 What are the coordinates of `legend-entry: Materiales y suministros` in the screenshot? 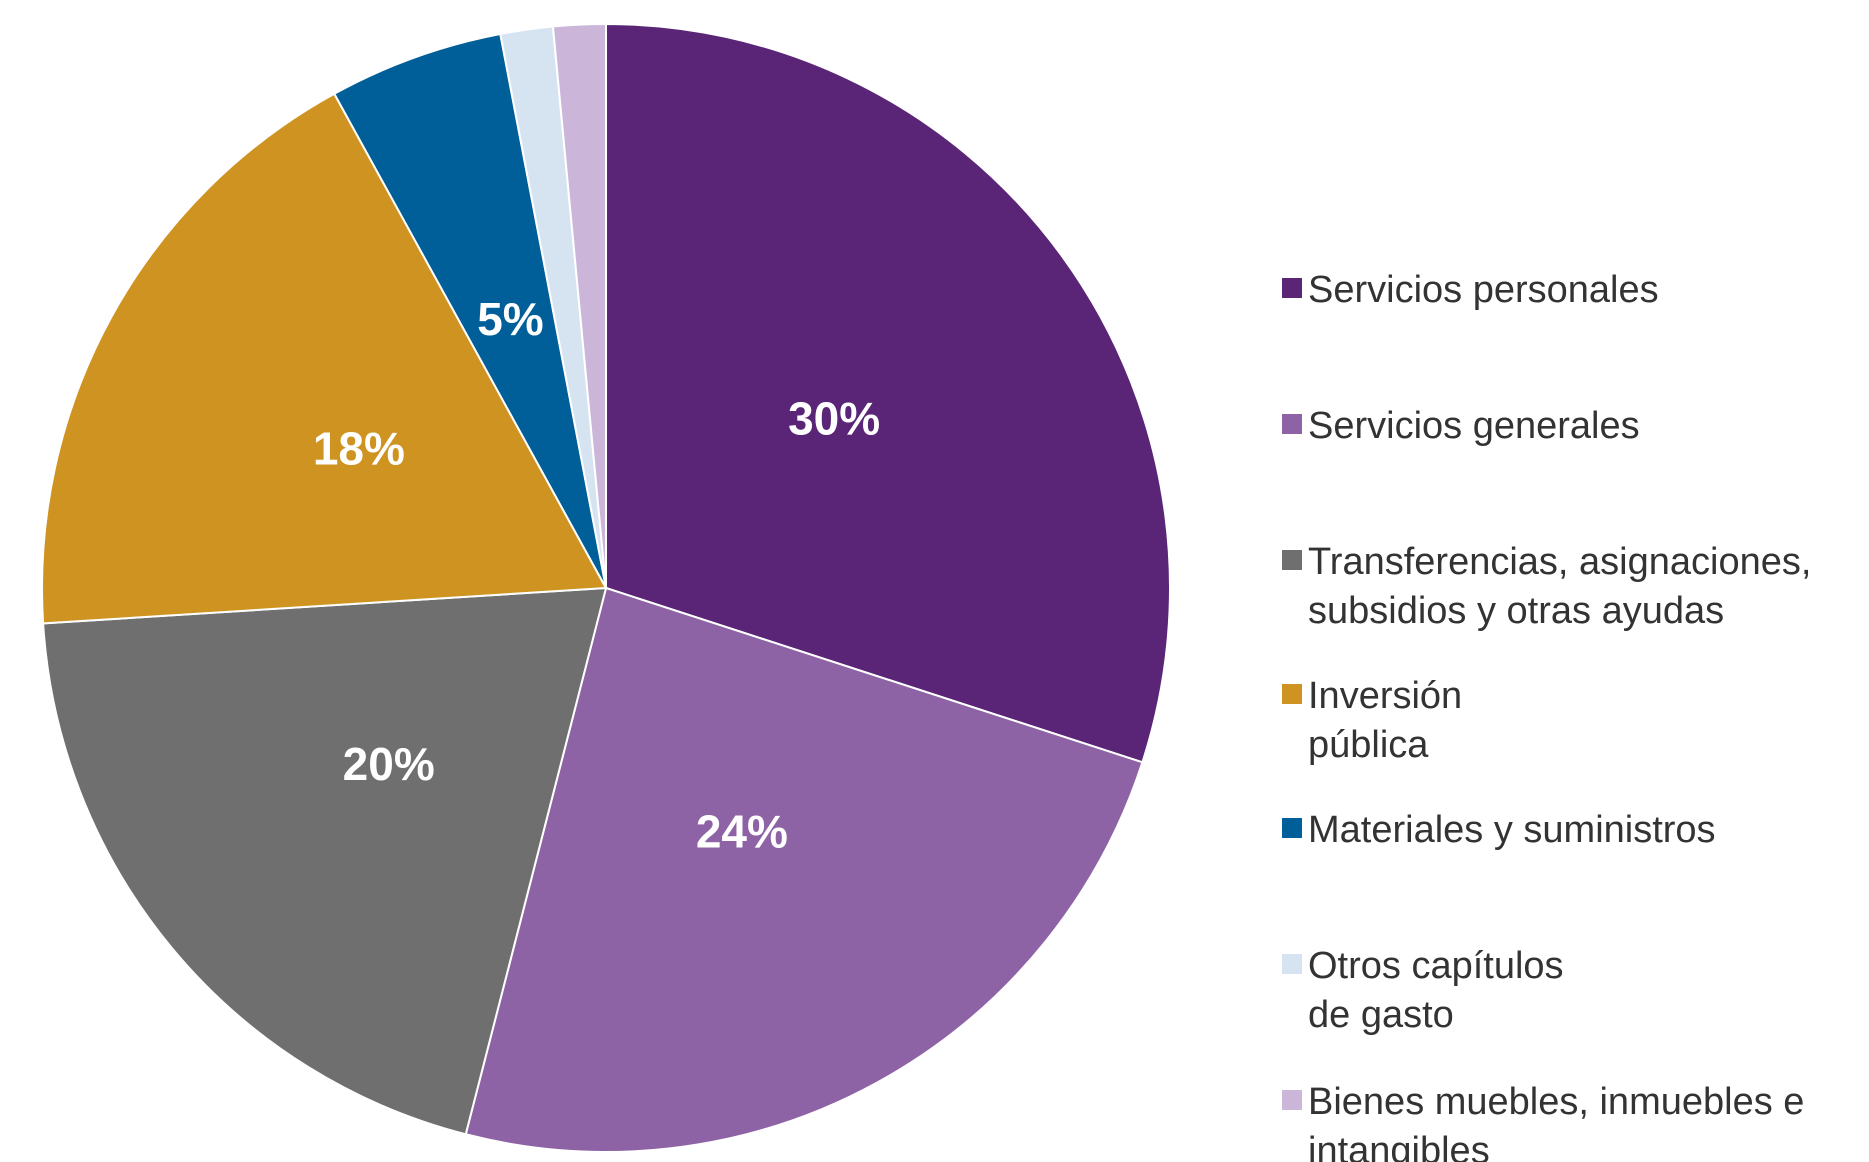 It's located at (1499, 830).